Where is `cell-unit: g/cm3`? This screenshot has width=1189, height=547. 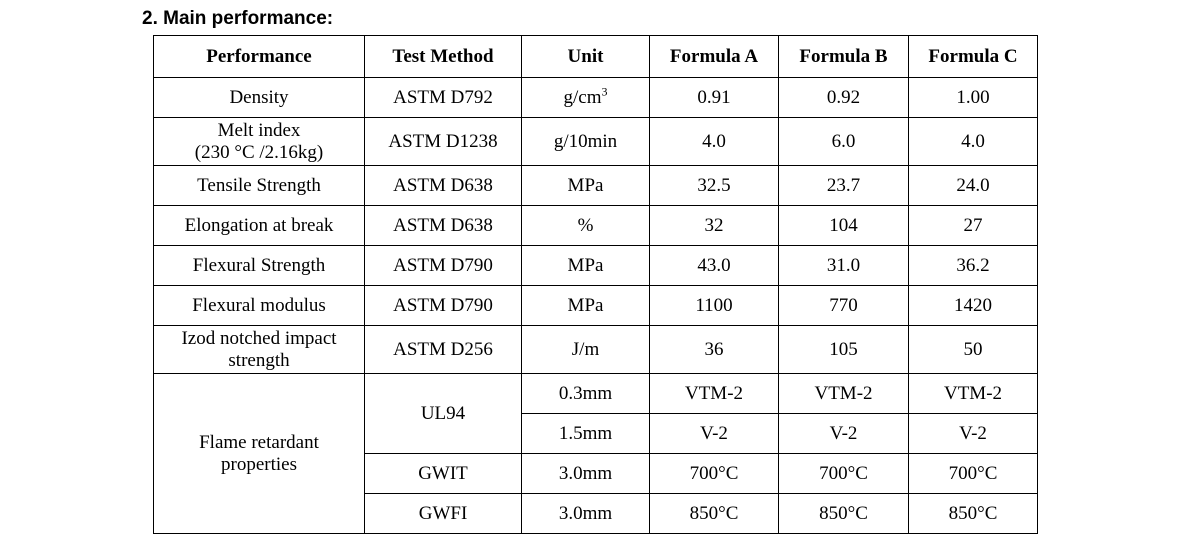
cell-unit: g/cm3 is located at coordinates (585, 97).